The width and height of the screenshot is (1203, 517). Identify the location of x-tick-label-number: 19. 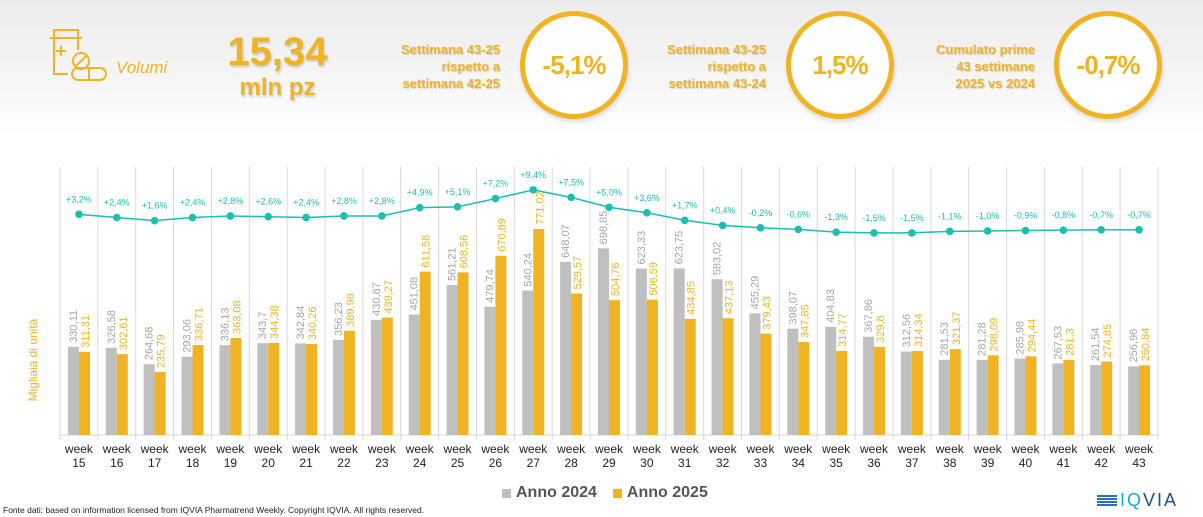
(231, 463).